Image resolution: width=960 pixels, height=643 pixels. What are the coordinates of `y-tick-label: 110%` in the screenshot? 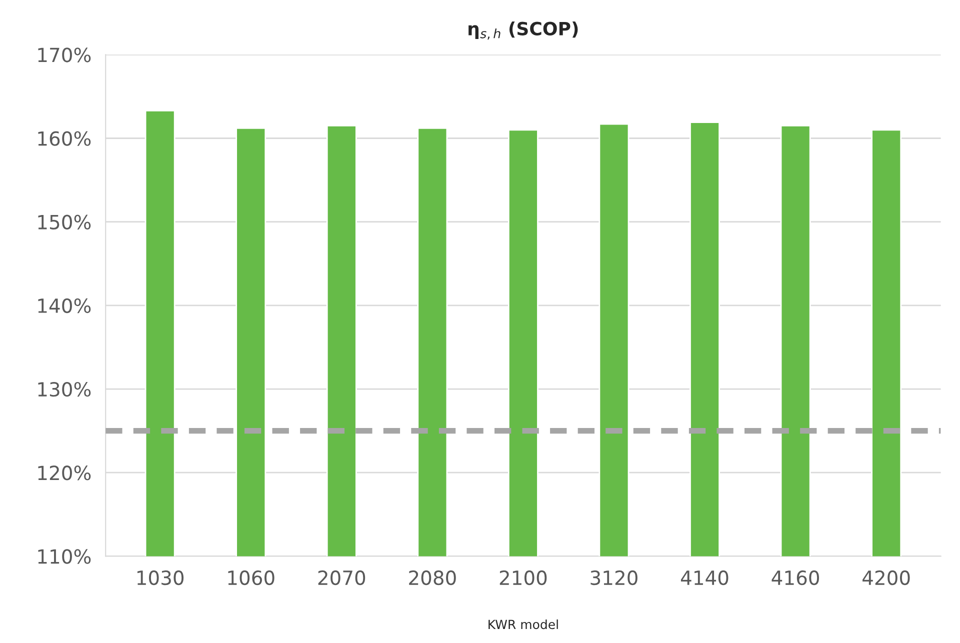 It's located at (64, 556).